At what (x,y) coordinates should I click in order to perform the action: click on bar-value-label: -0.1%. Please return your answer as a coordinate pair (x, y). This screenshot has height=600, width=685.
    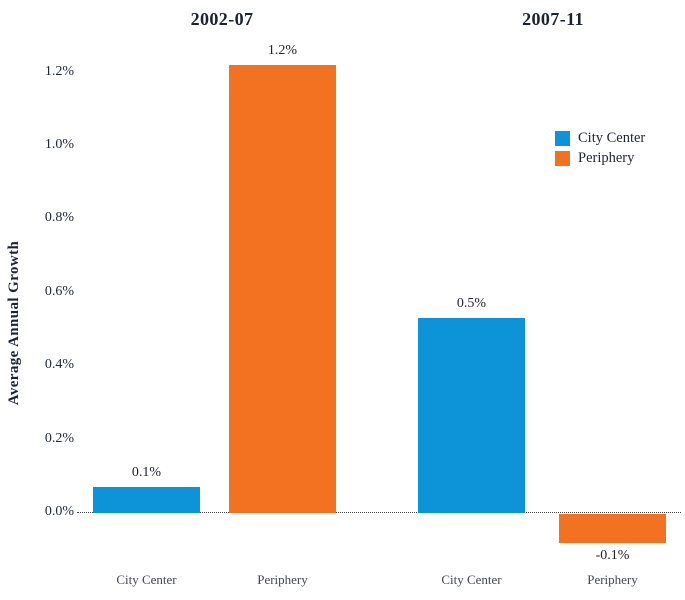
    Looking at the image, I should click on (612, 555).